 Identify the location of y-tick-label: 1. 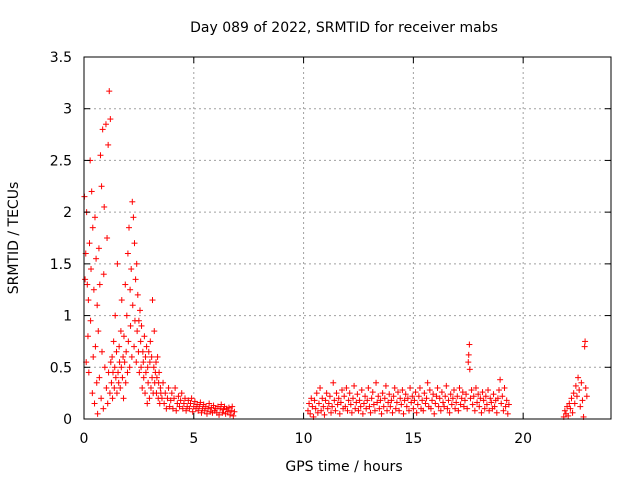
(67, 317).